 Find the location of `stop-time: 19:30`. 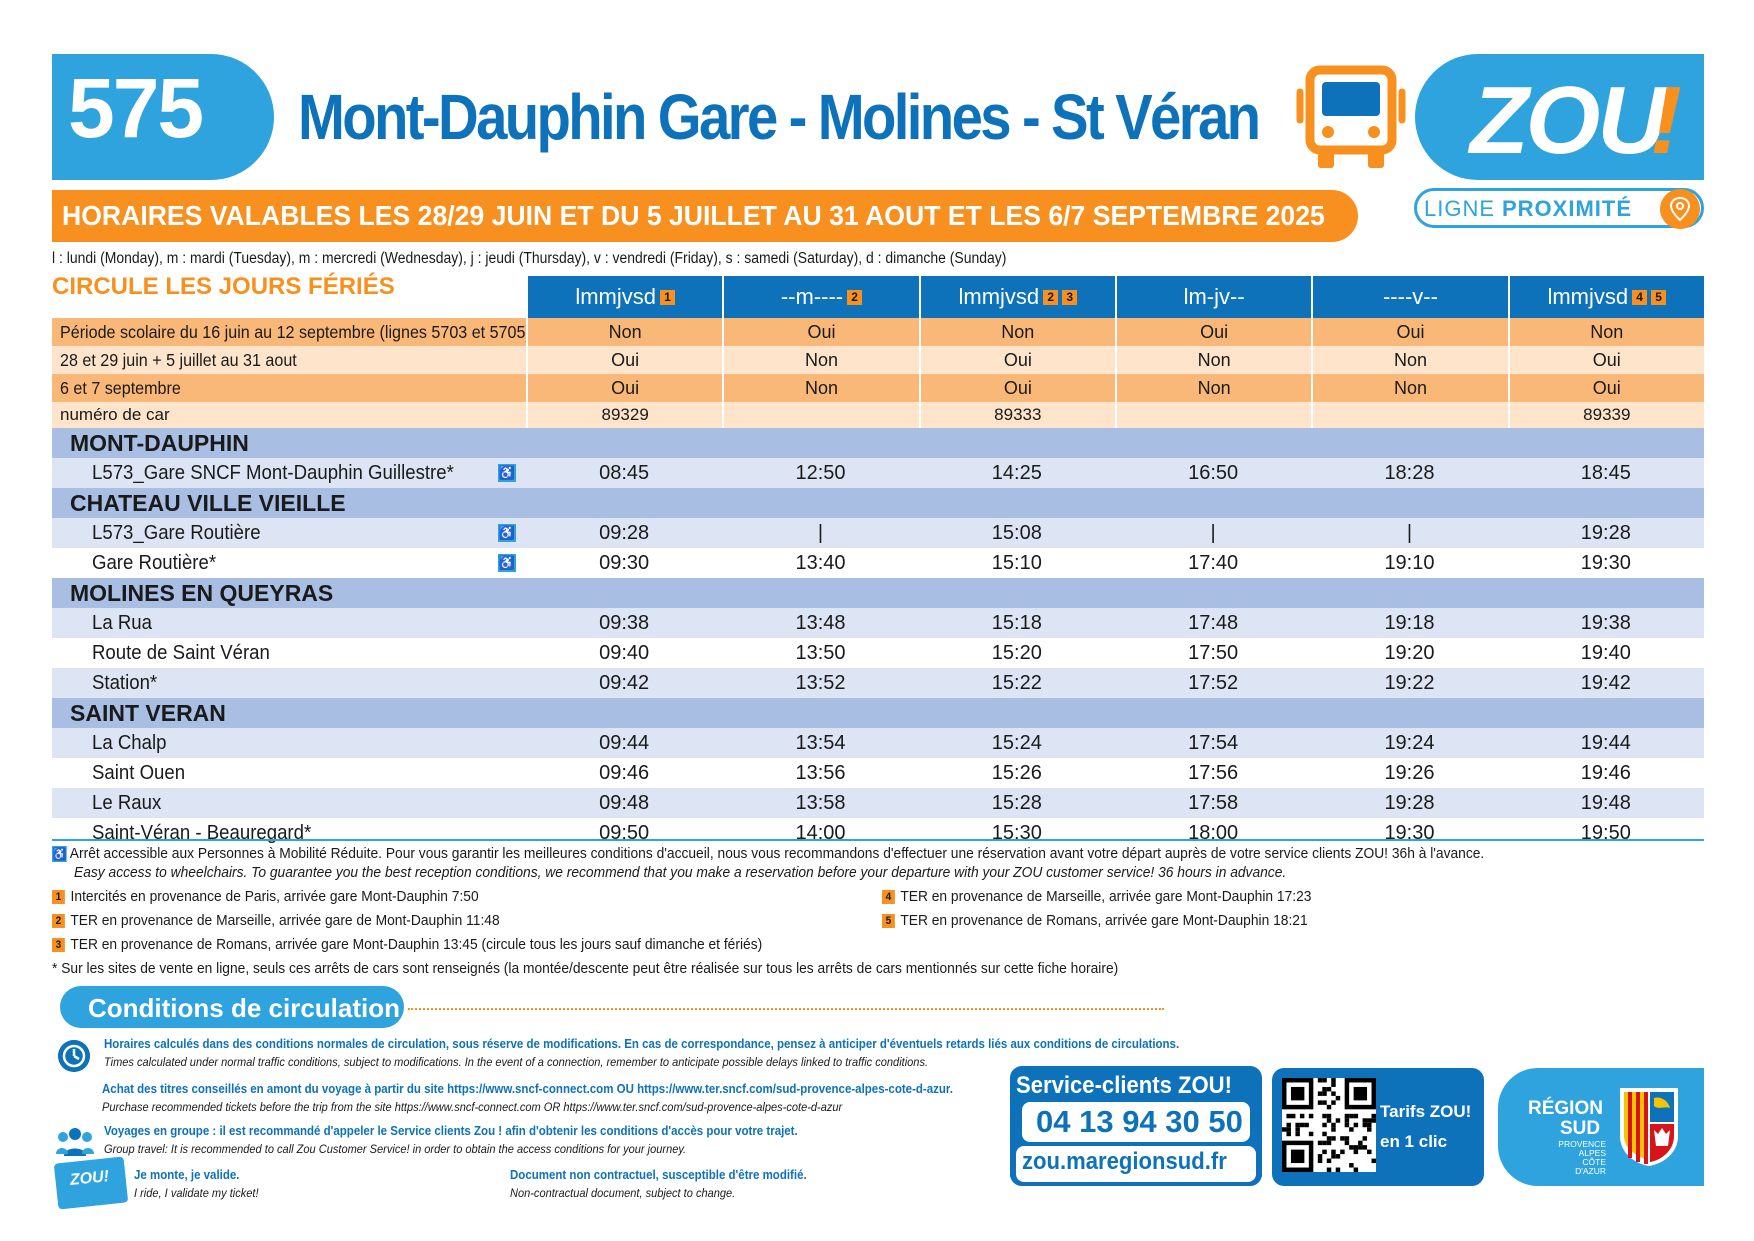

stop-time: 19:30 is located at coordinates (1409, 832).